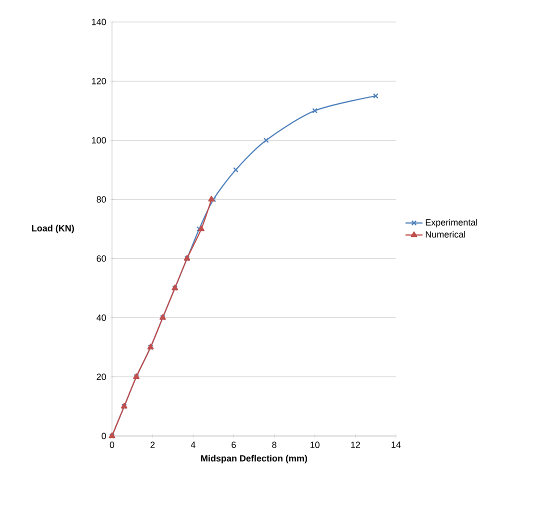 The image size is (560, 522). What do you see at coordinates (53, 229) in the screenshot?
I see `y-axis-title: Load (KN)` at bounding box center [53, 229].